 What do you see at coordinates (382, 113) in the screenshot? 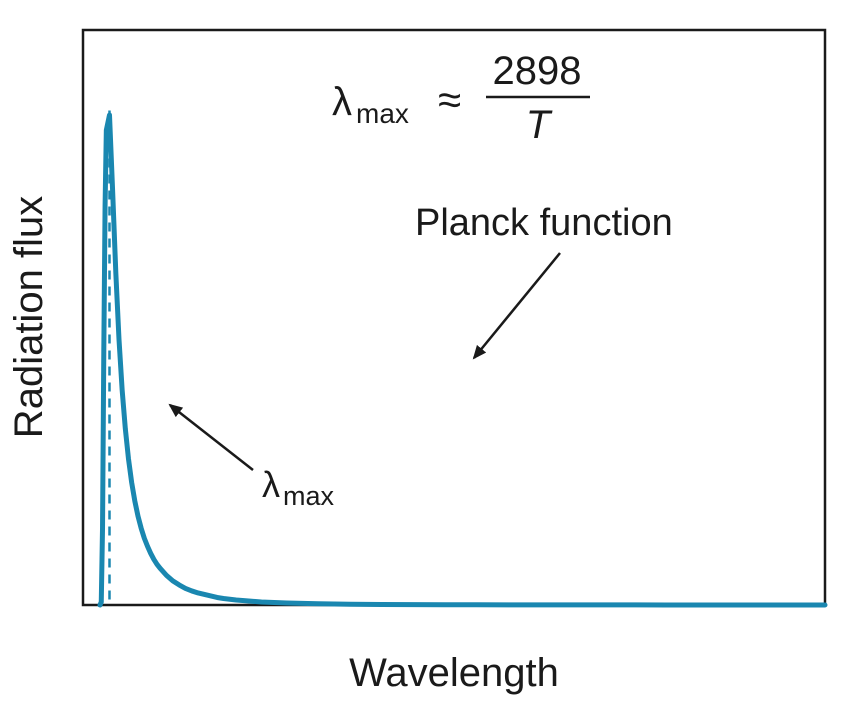
I see `formula-lambda-subscript: max` at bounding box center [382, 113].